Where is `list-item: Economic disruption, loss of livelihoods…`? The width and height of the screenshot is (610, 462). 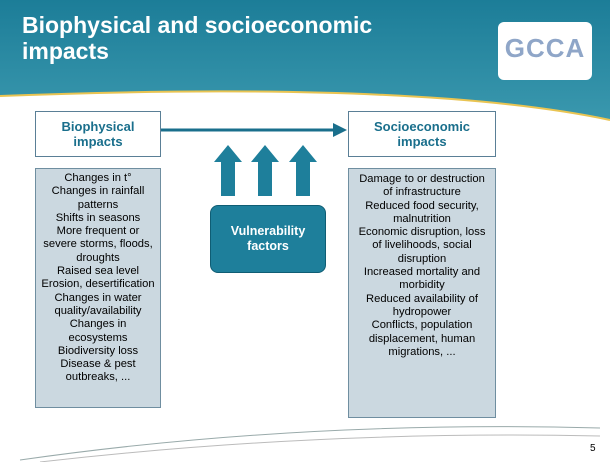
list-item: Economic disruption, loss of livelihoods… is located at coordinates (422, 245).